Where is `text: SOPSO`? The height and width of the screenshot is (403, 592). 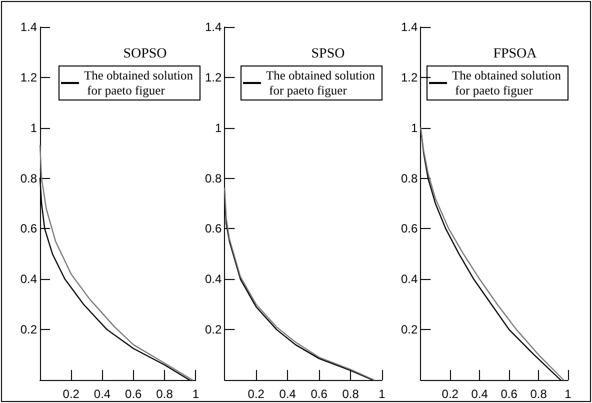
text: SOPSO is located at coordinates (145, 54).